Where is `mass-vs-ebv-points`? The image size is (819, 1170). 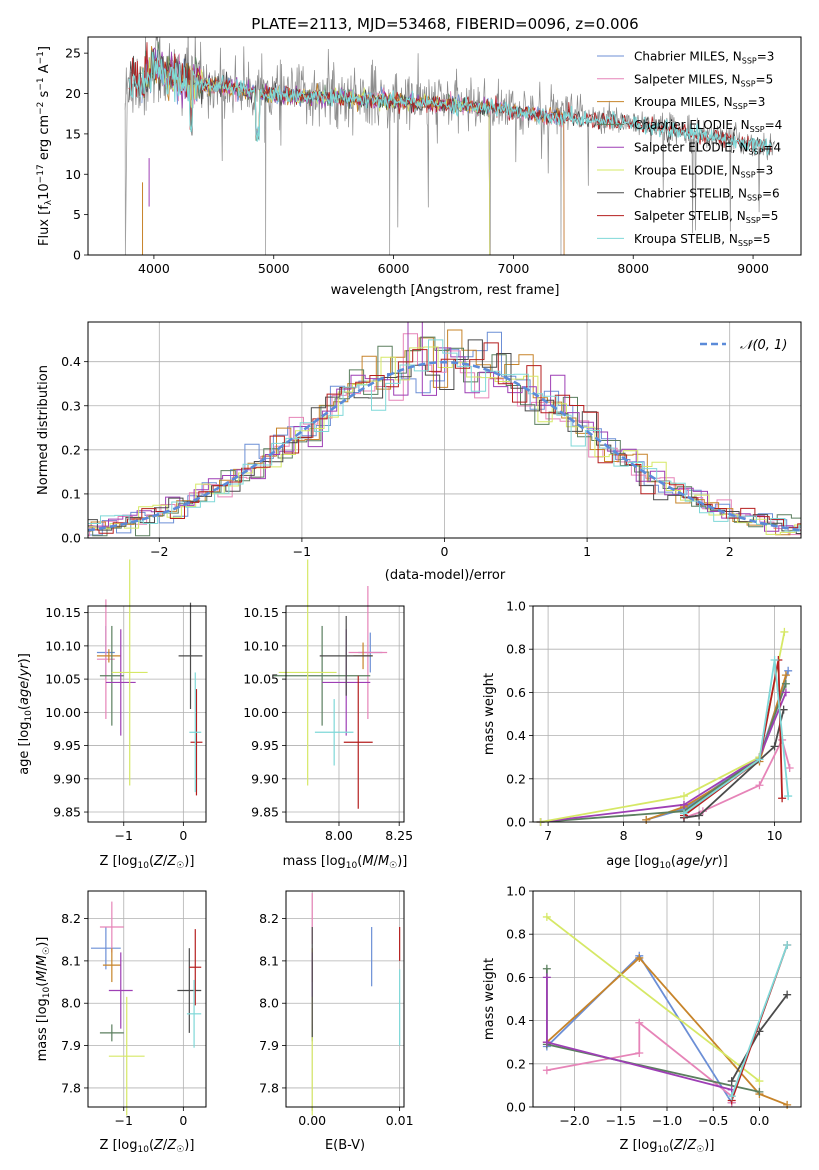
mass-vs-ebv-points is located at coordinates (356, 1004).